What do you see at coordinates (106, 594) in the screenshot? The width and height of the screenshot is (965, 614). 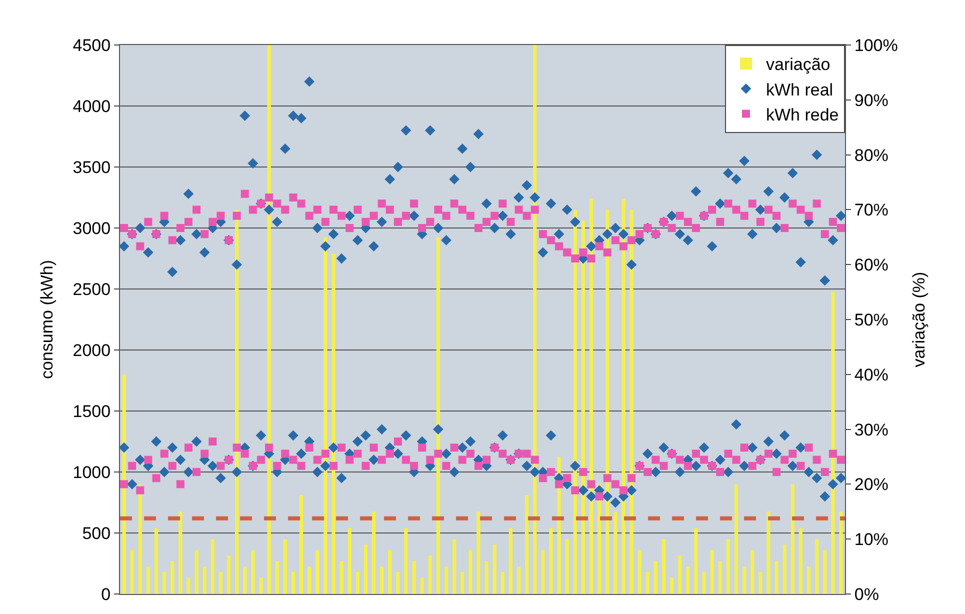 I see `y-tick-label: 0` at bounding box center [106, 594].